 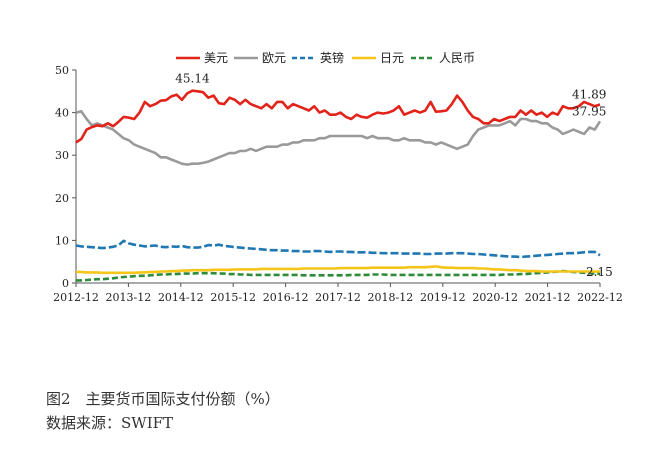 I want to click on x-tick-label: 2014-12, so click(x=181, y=297).